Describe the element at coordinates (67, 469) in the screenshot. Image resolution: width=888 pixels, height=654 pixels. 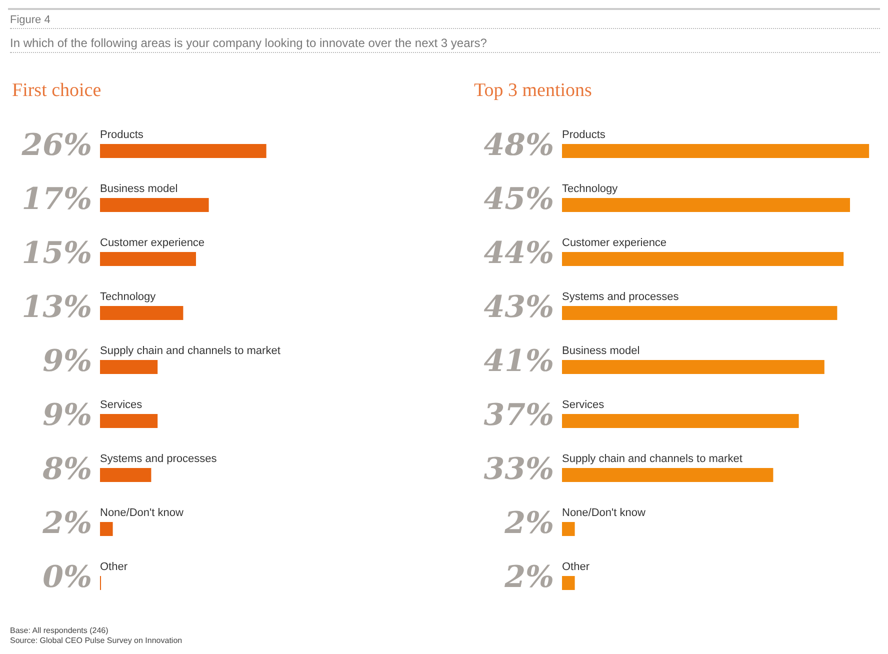
I see `data-label: 8%` at that location.